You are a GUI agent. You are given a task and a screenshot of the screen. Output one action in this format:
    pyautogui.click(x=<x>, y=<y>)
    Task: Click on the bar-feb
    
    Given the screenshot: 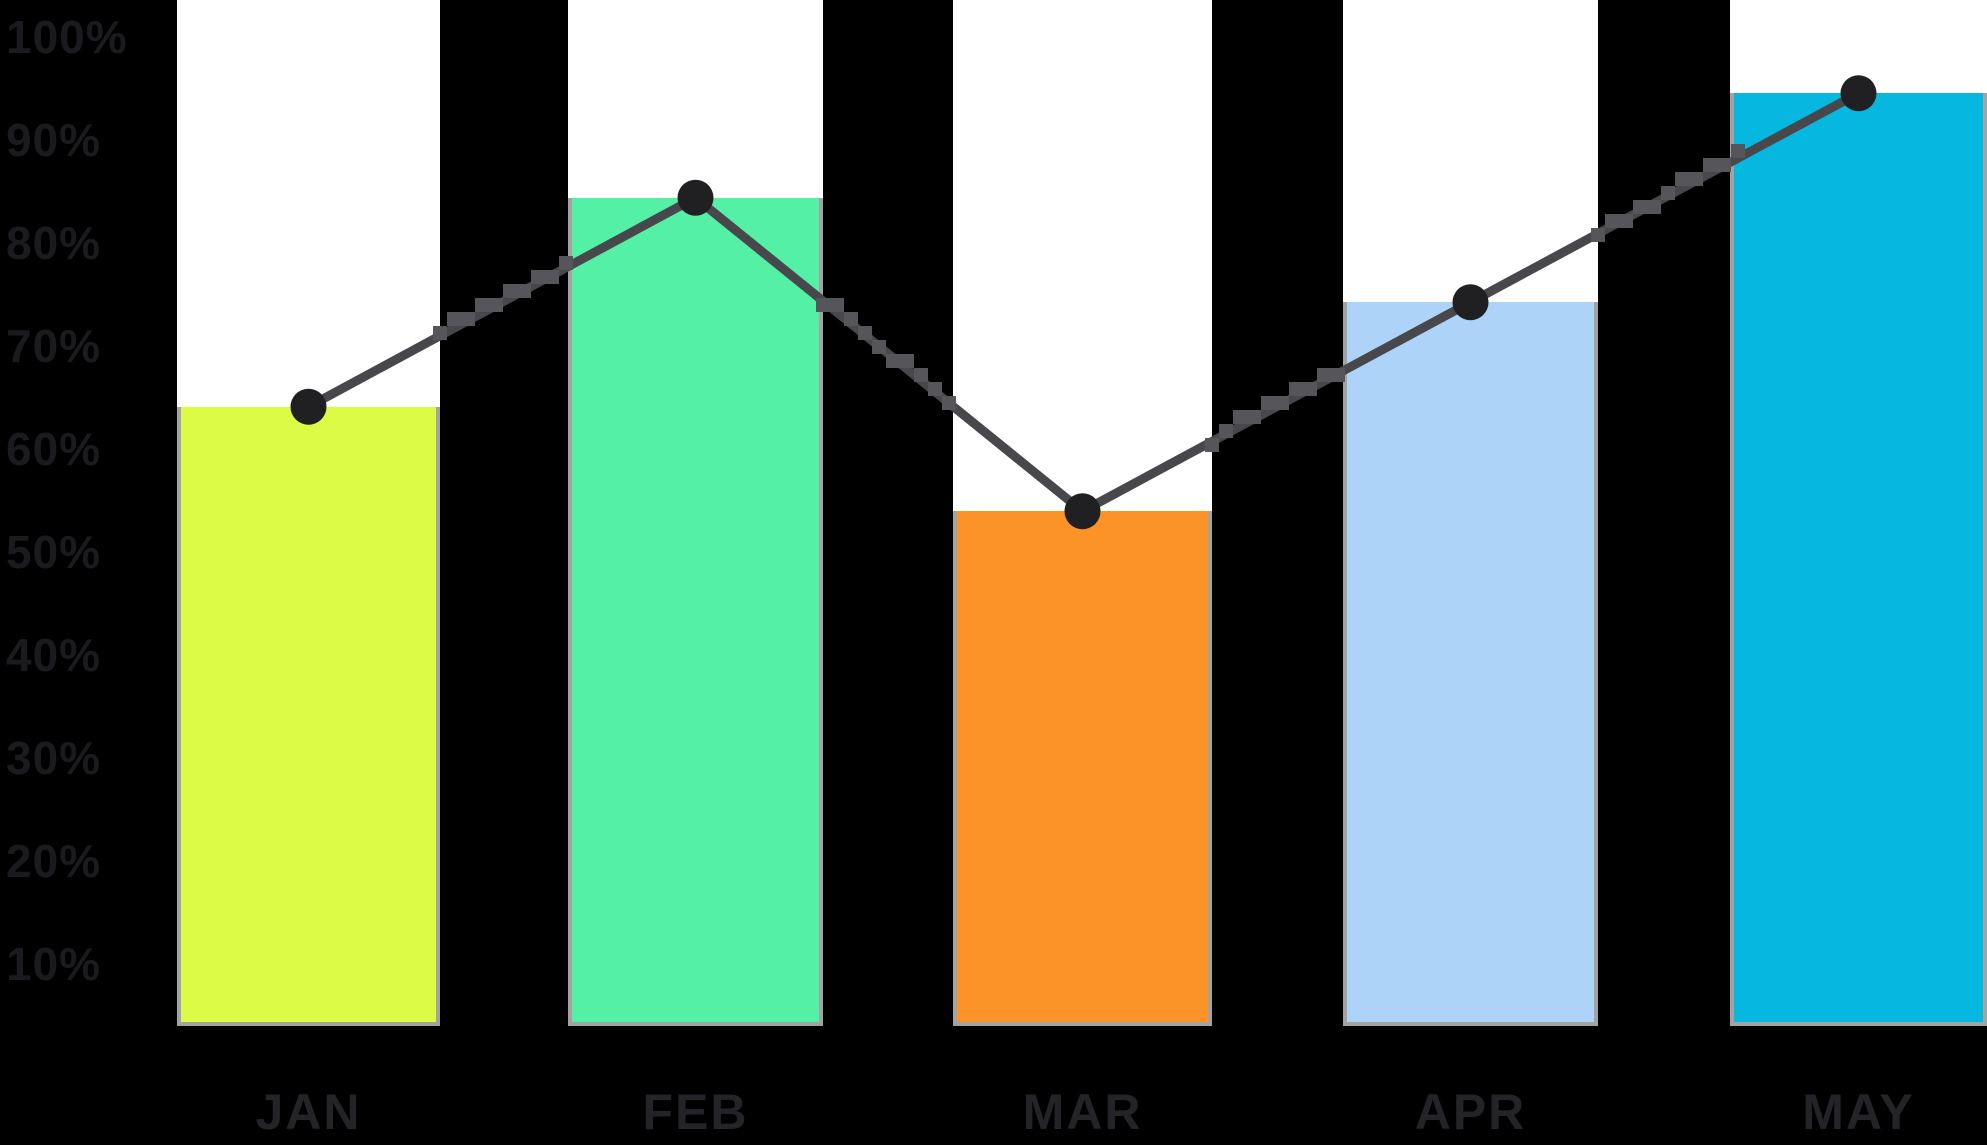 What is the action you would take?
    pyautogui.click(x=695, y=611)
    